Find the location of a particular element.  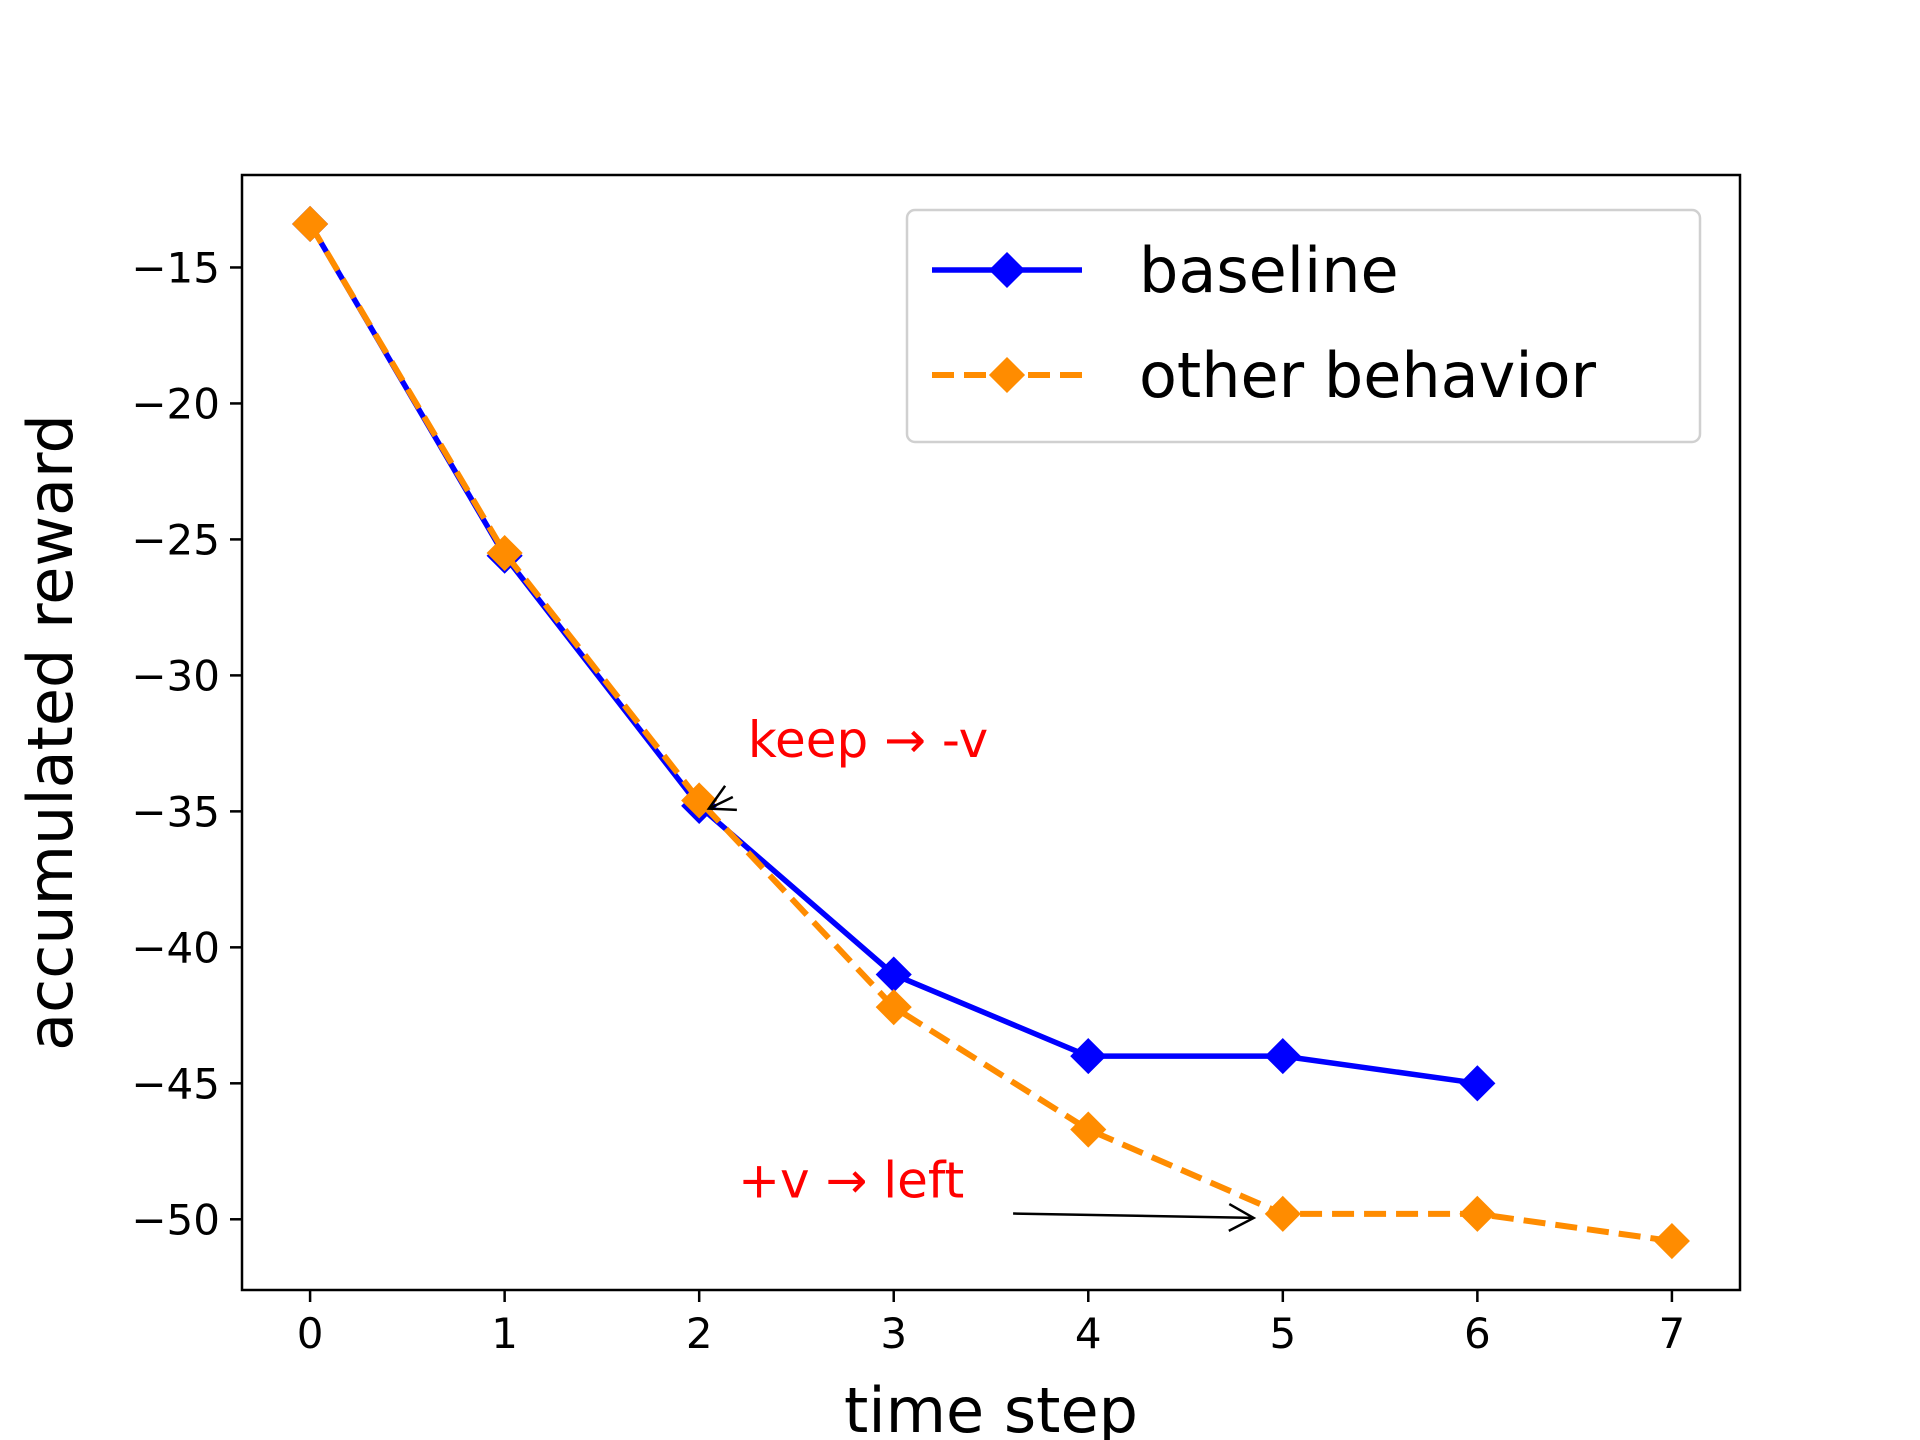

y-tick-label: −40 is located at coordinates (175, 947).